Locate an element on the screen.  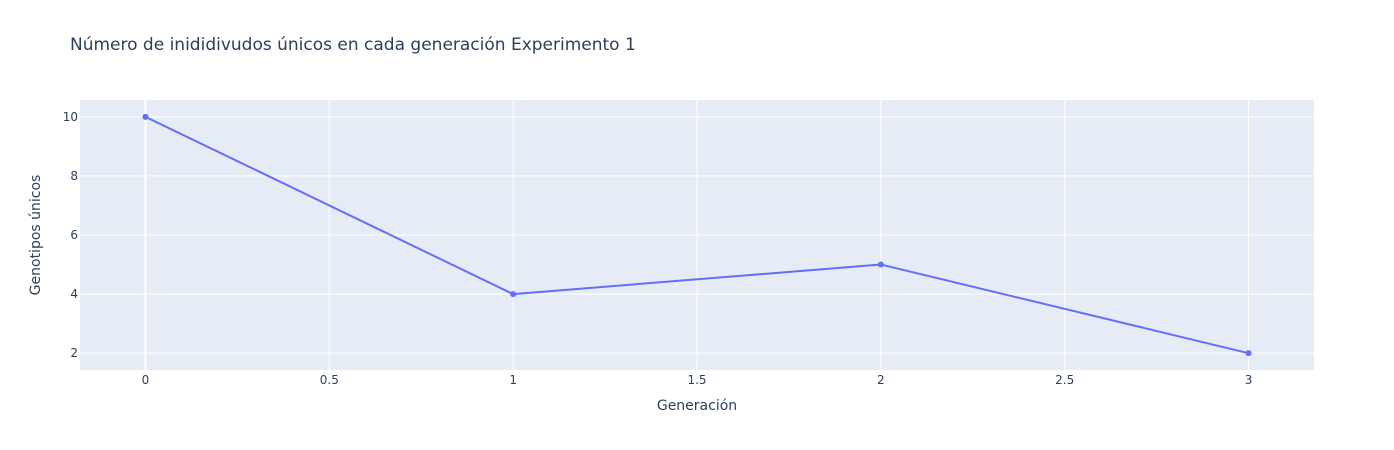
x-tick-label: 2.5 is located at coordinates (1064, 380).